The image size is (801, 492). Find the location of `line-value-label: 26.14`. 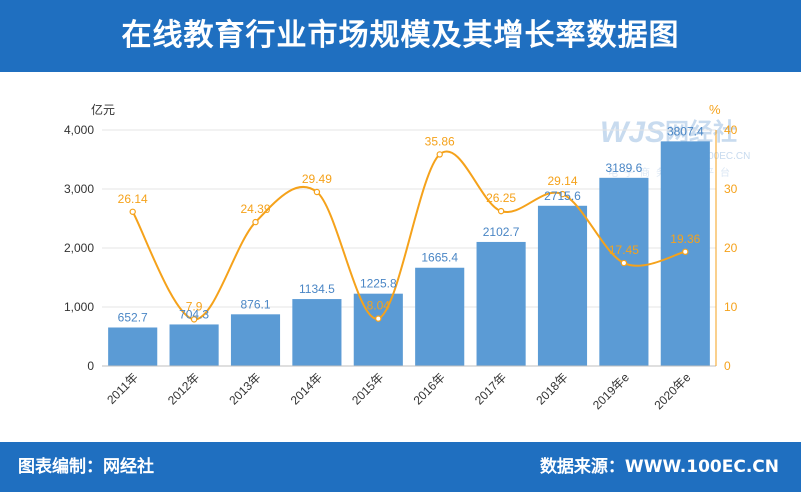

line-value-label: 26.14 is located at coordinates (133, 199).